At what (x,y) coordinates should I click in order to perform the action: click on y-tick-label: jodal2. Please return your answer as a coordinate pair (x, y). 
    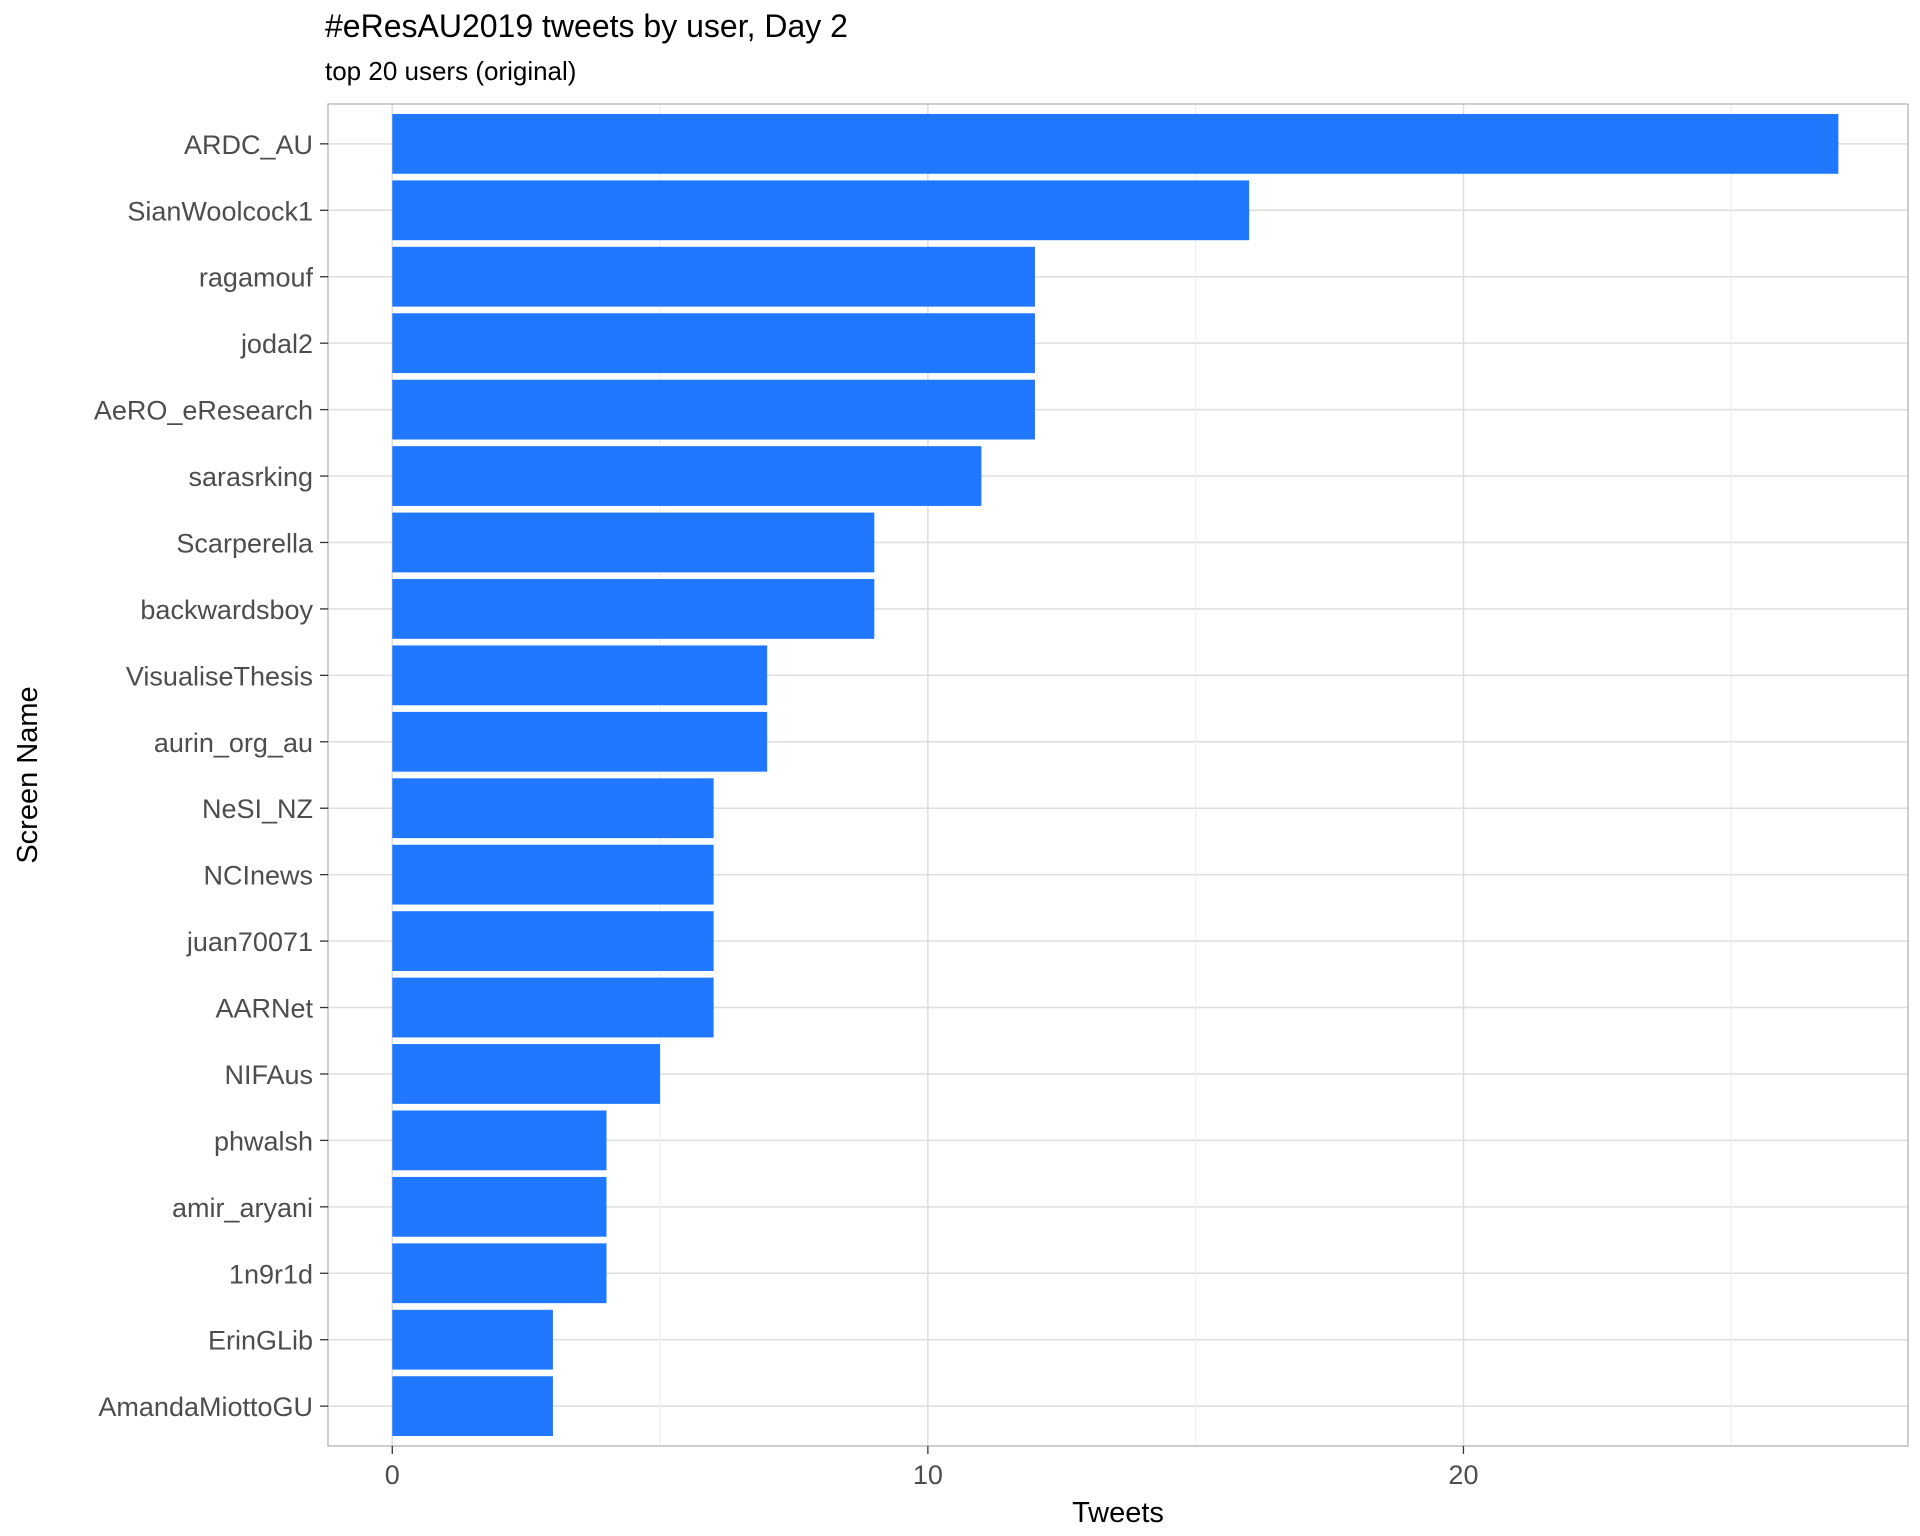
    Looking at the image, I should click on (276, 344).